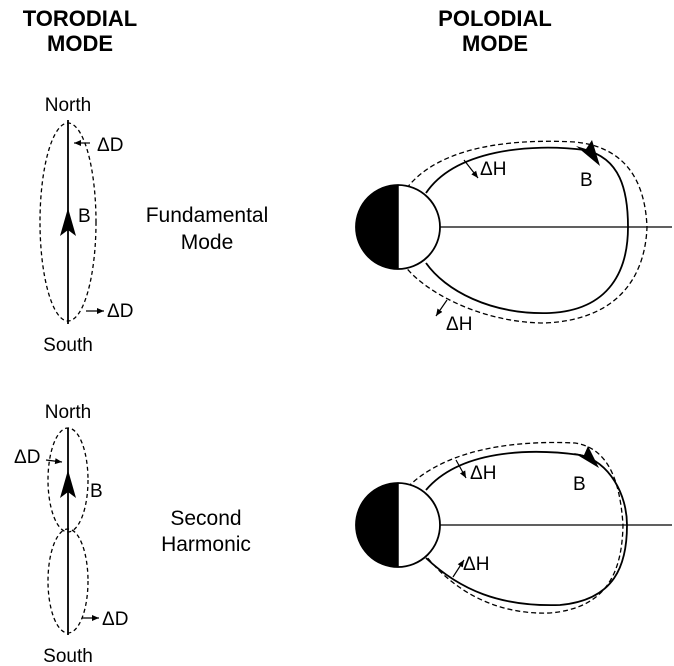  What do you see at coordinates (495, 18) in the screenshot?
I see `poloidal-header-line1: POLODIAL` at bounding box center [495, 18].